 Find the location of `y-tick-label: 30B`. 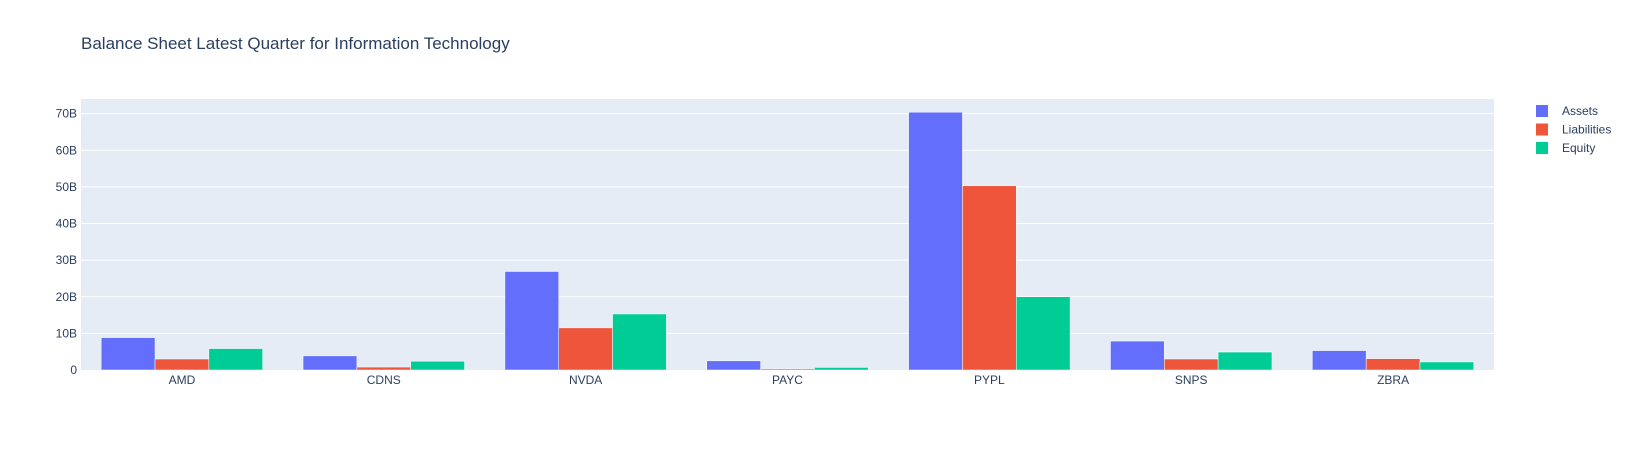

y-tick-label: 30B is located at coordinates (66, 260).